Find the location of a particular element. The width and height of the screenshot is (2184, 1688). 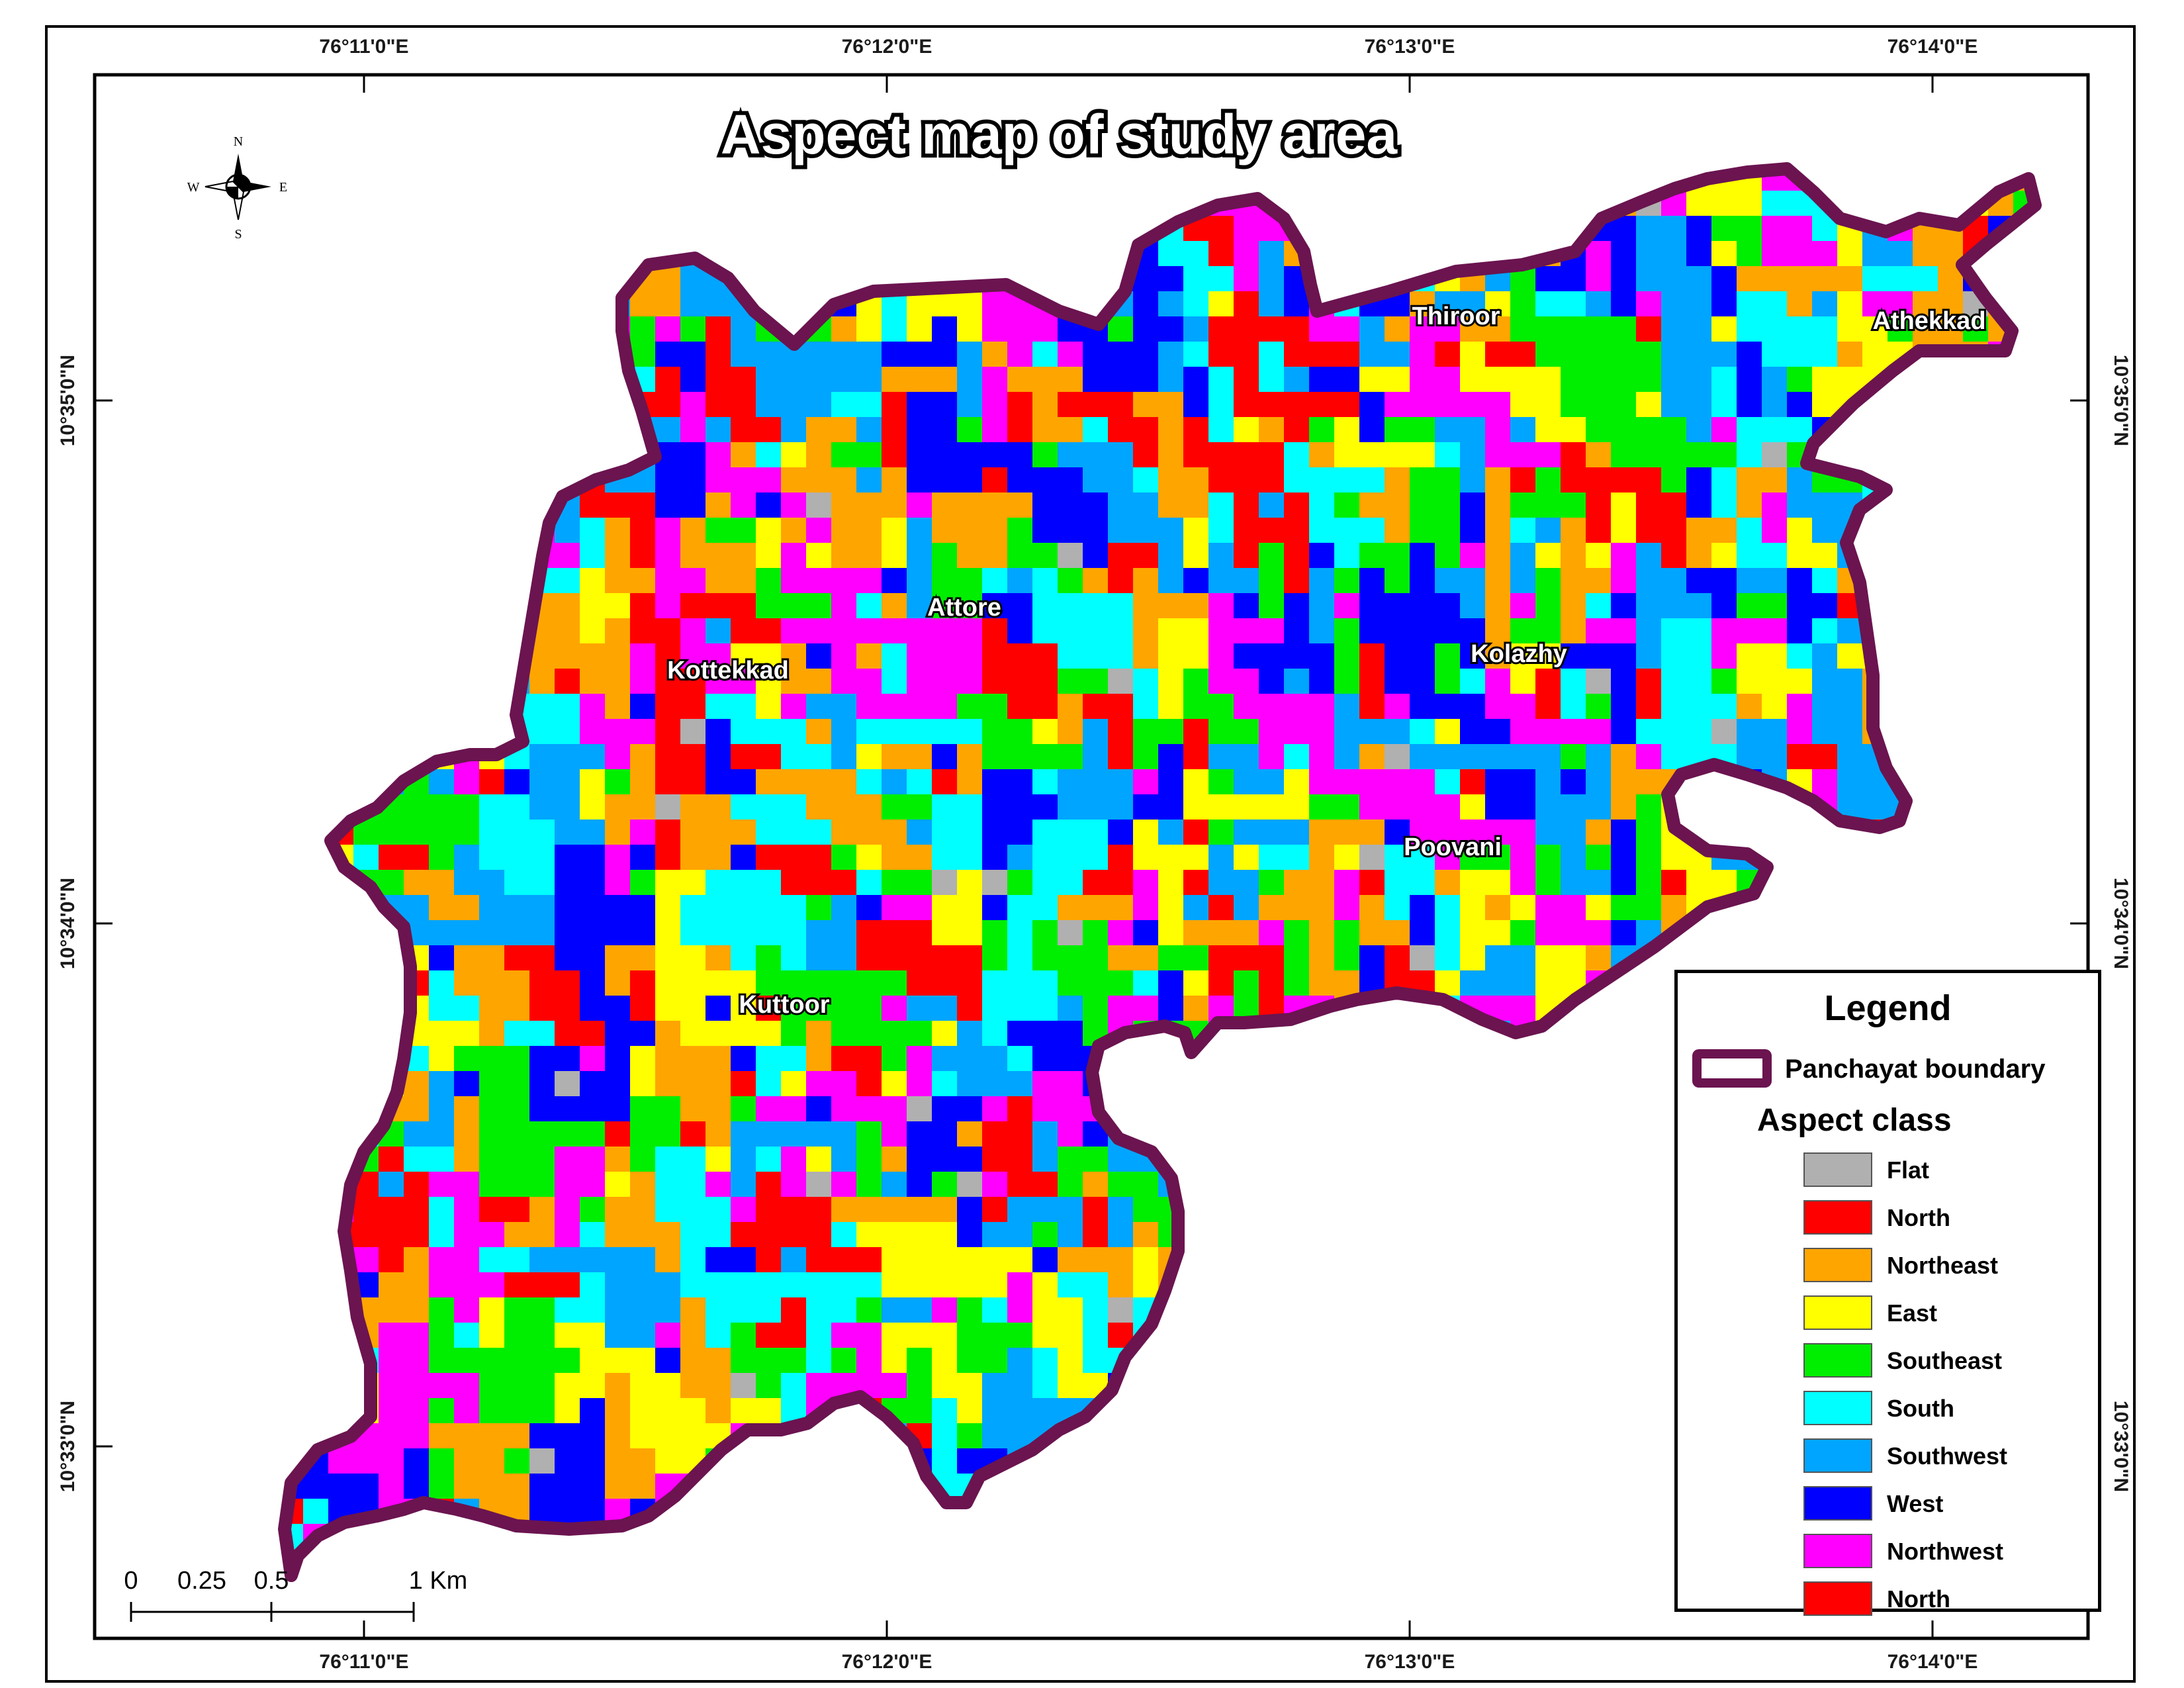

compass-n: N is located at coordinates (239, 141).